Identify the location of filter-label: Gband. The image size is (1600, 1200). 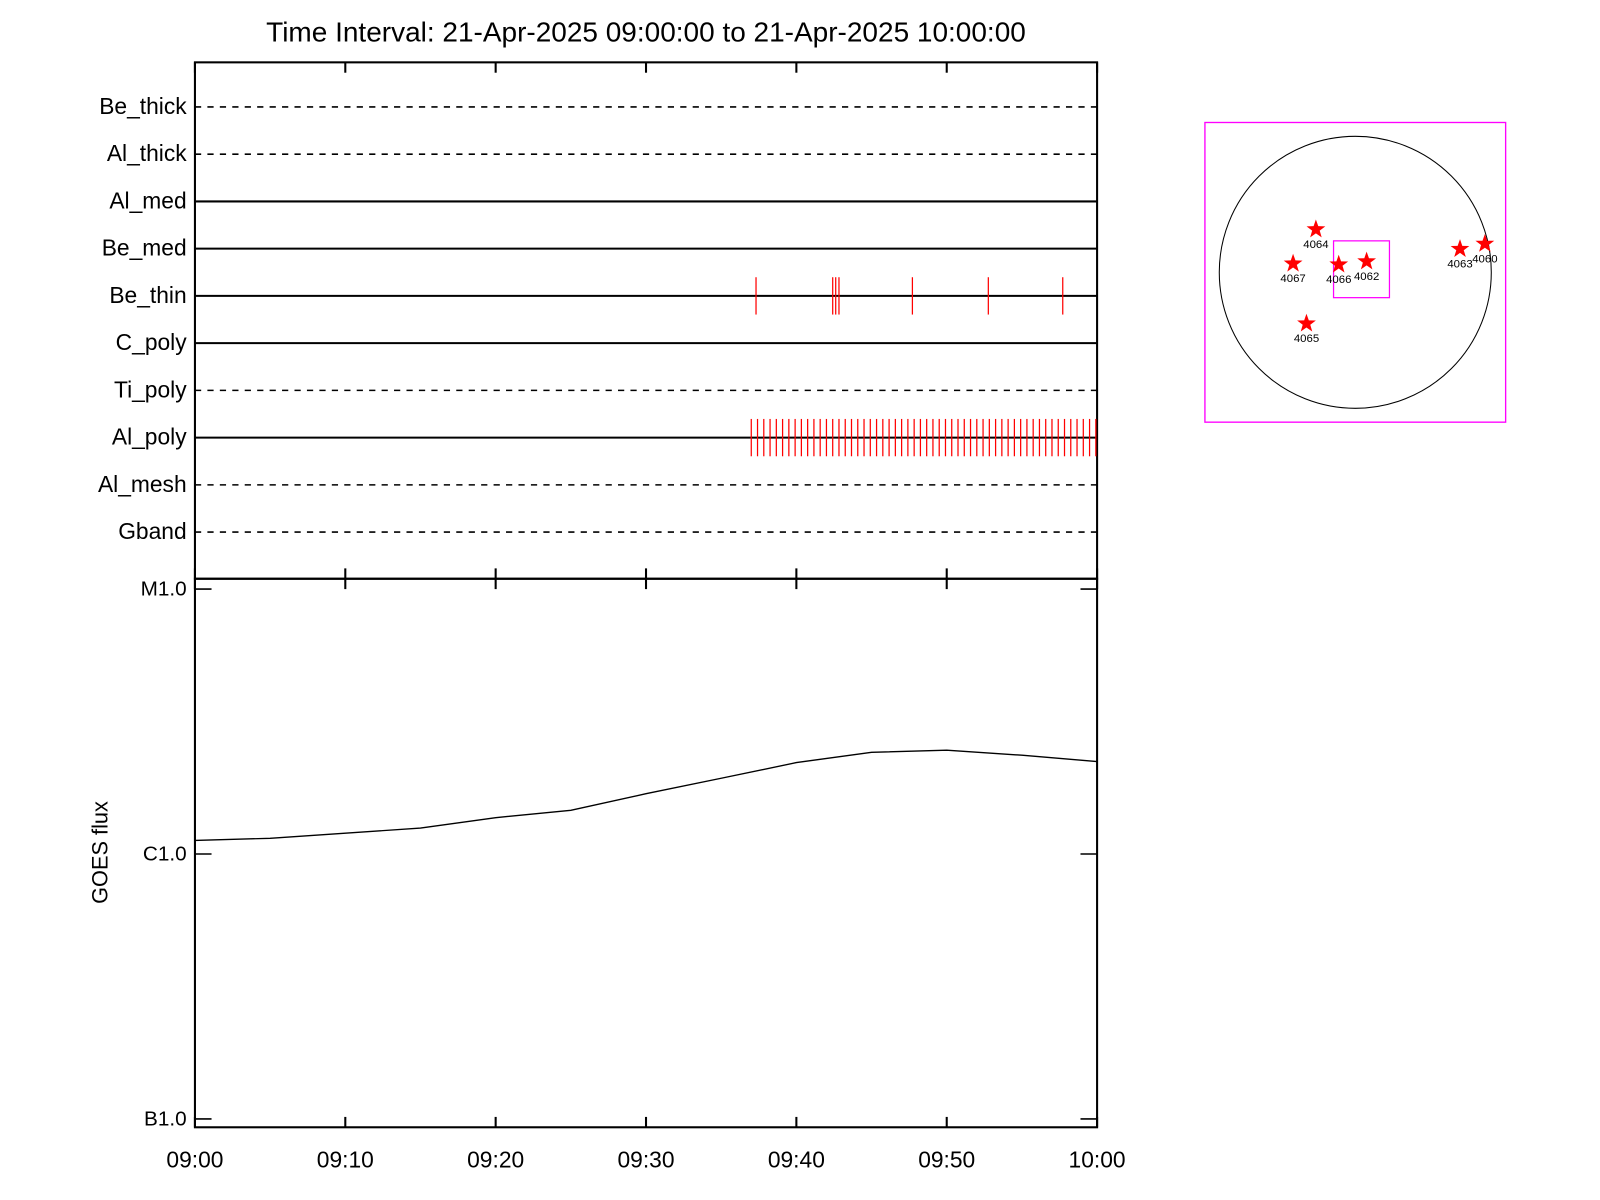
(152, 531).